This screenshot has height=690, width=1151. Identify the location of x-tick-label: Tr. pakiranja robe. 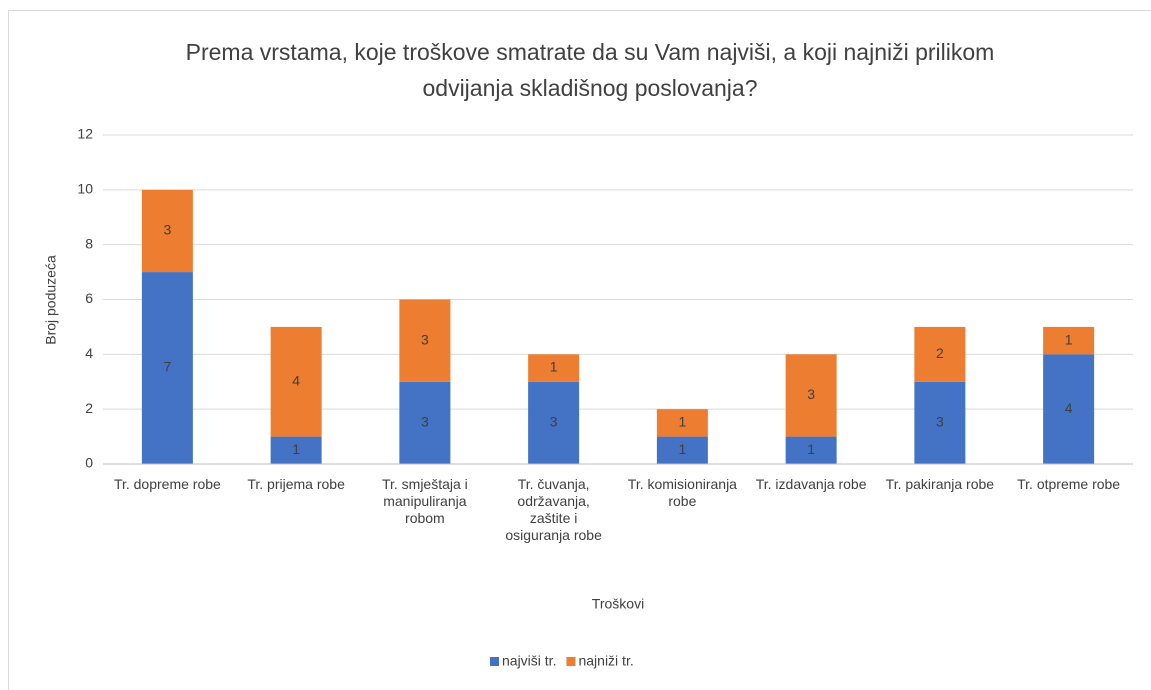
(940, 484).